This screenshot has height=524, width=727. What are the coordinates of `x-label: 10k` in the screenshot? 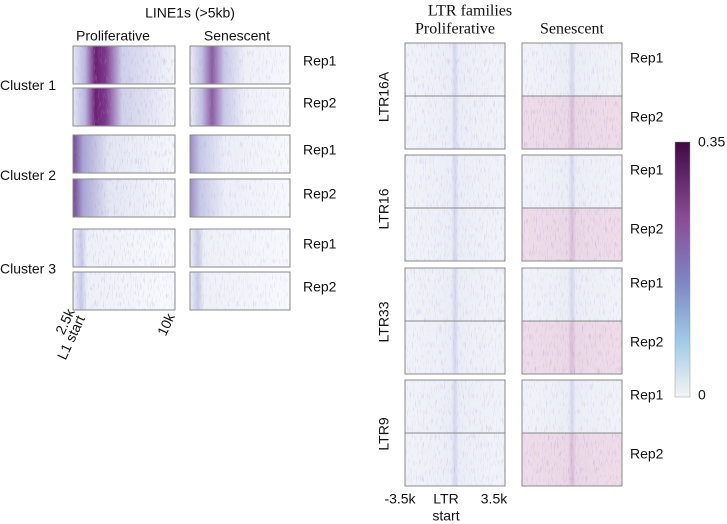 It's located at (166, 324).